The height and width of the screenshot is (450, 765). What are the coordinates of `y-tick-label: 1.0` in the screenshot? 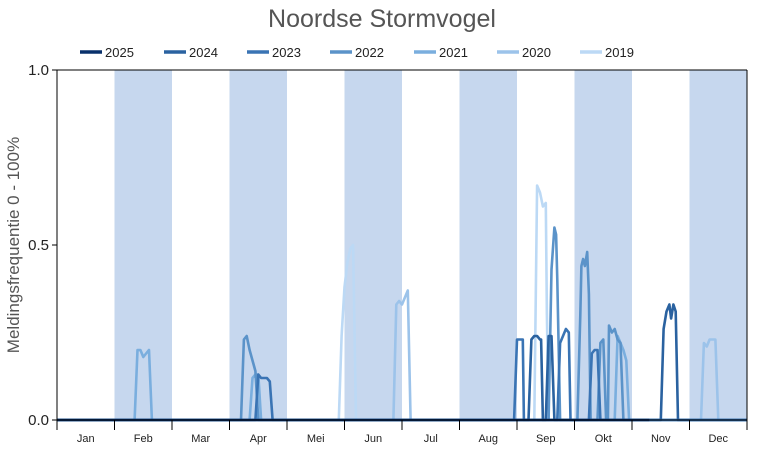 It's located at (38, 70).